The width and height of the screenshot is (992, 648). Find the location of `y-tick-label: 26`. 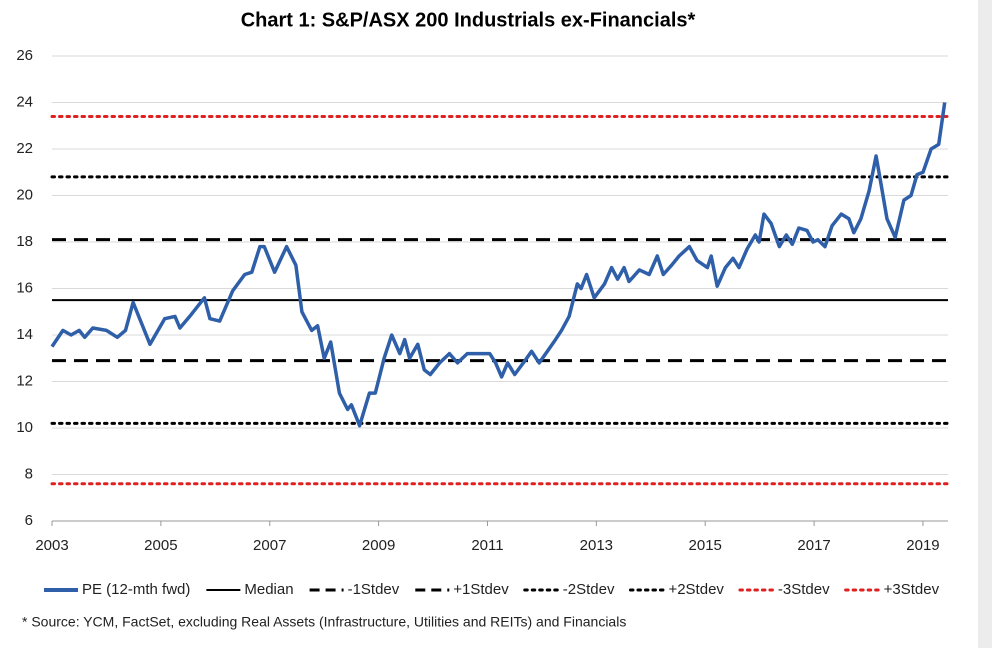

y-tick-label: 26 is located at coordinates (24, 55).